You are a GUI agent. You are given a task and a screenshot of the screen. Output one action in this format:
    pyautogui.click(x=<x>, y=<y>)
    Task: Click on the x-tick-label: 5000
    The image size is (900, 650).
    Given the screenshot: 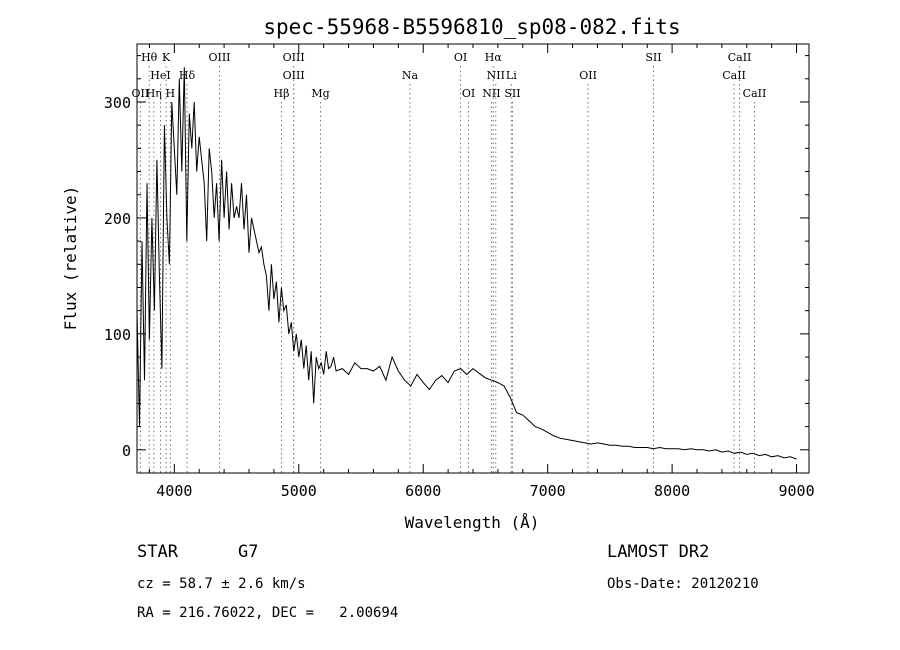 What is the action you would take?
    pyautogui.click(x=299, y=491)
    